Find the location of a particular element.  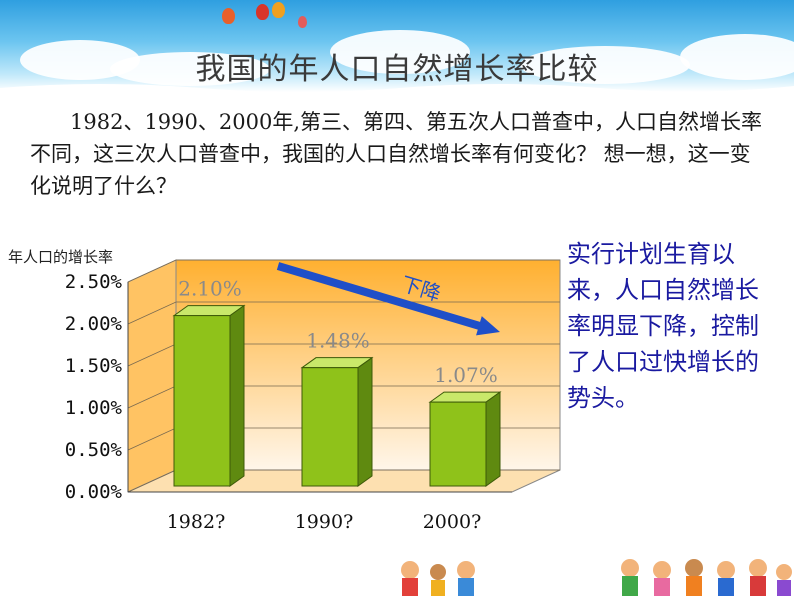

y-tick-label: 1.50% is located at coordinates (94, 366).